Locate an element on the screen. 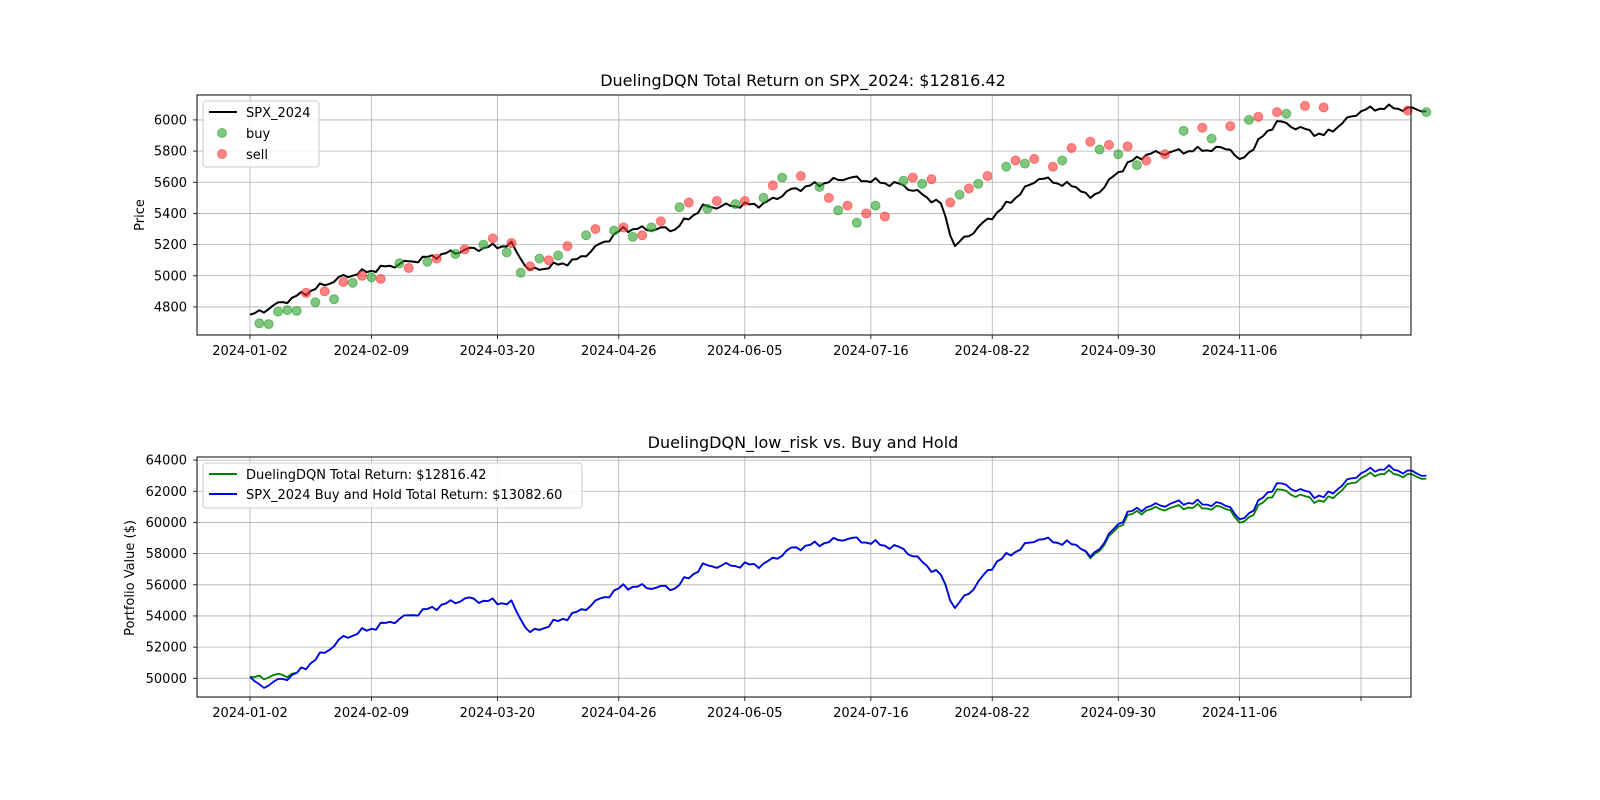  legend-label-strategy: DuelingDQN Total Return: $12816.42 is located at coordinates (366, 475).